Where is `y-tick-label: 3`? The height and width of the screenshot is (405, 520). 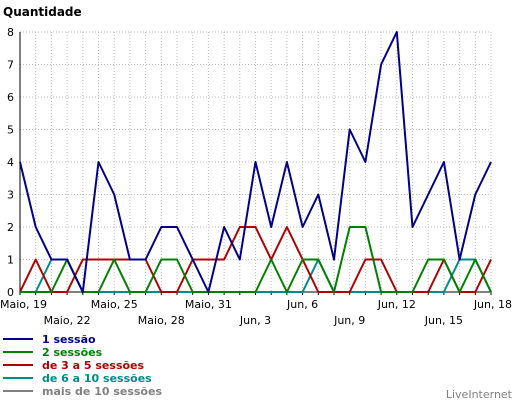 y-tick-label: 3 is located at coordinates (10, 195).